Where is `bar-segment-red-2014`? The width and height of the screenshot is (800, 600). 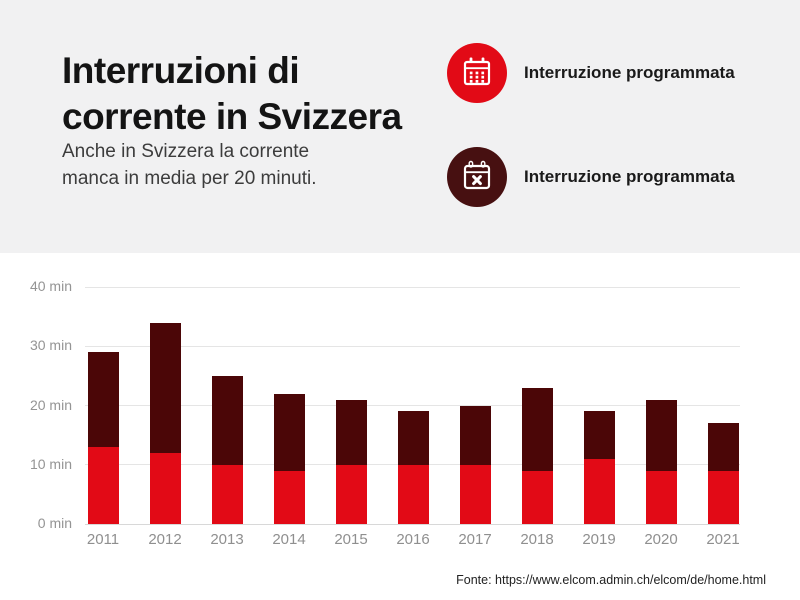 bar-segment-red-2014 is located at coordinates (289, 497).